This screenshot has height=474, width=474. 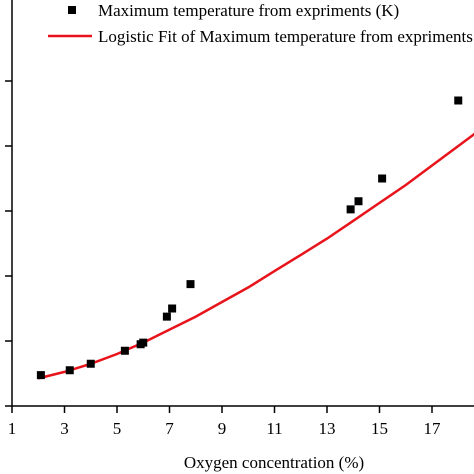 I want to click on x-tick-label: 17, so click(x=433, y=428).